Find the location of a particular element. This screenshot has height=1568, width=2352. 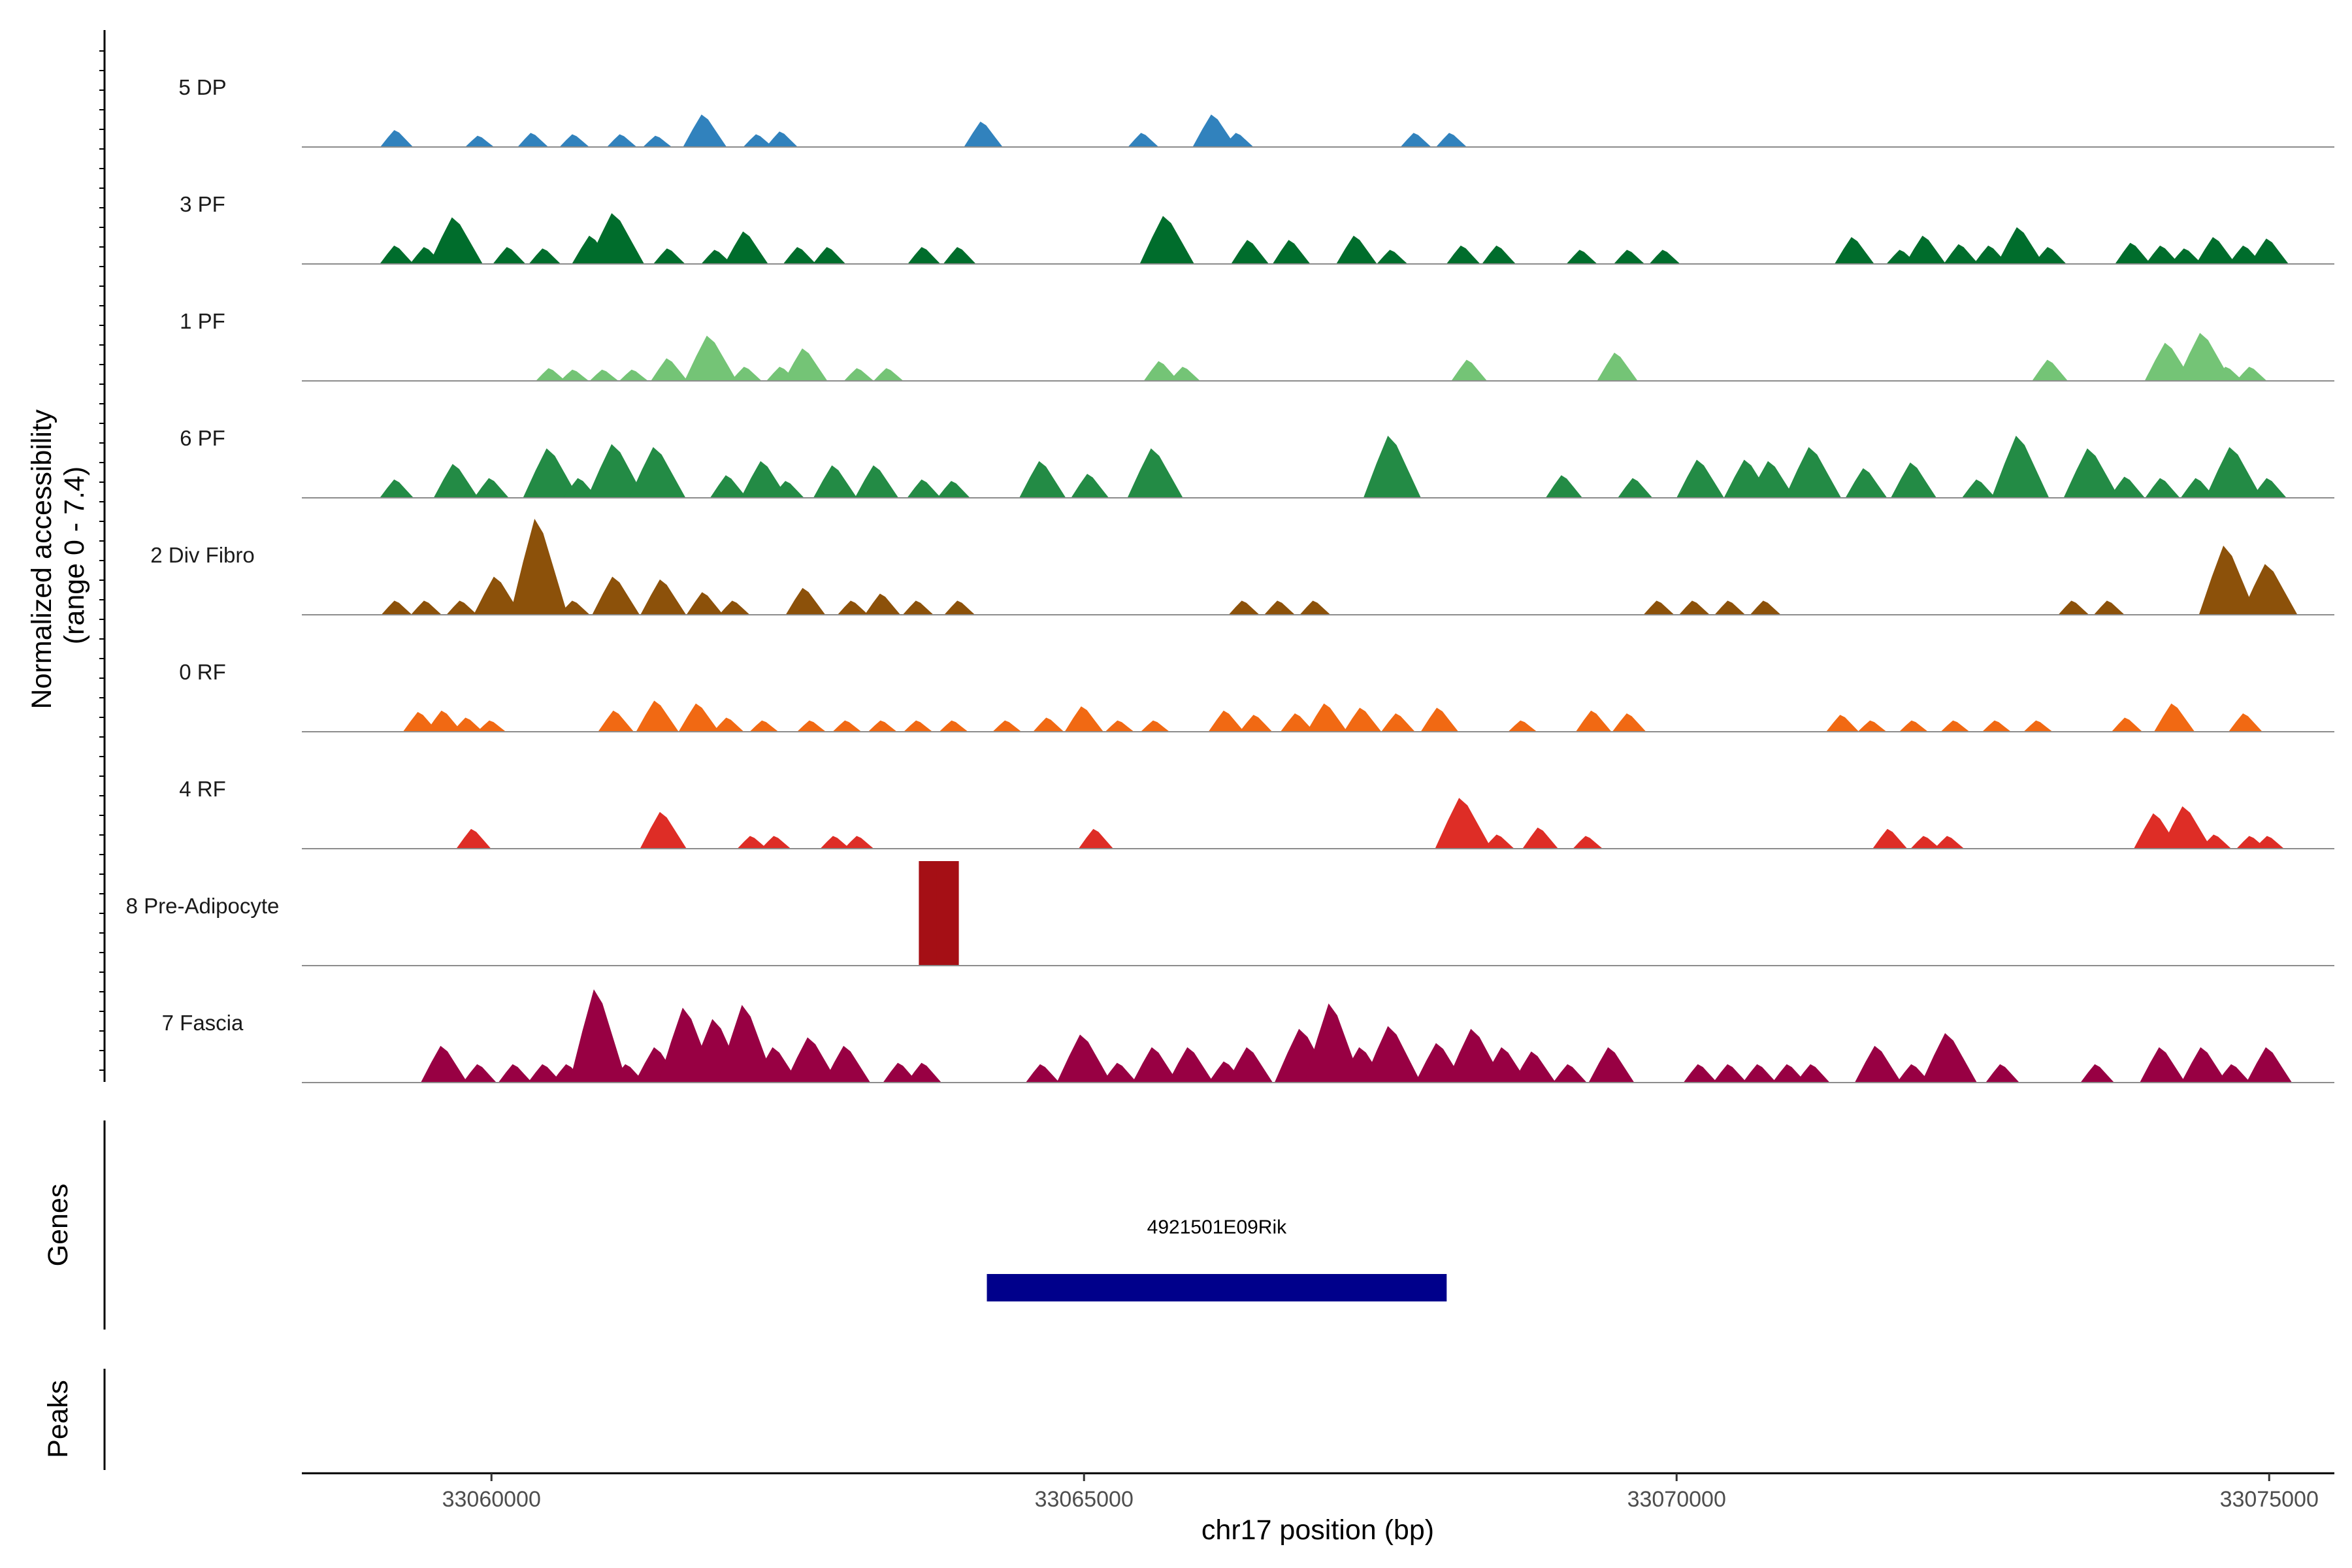

gene-body is located at coordinates (1217, 1287).